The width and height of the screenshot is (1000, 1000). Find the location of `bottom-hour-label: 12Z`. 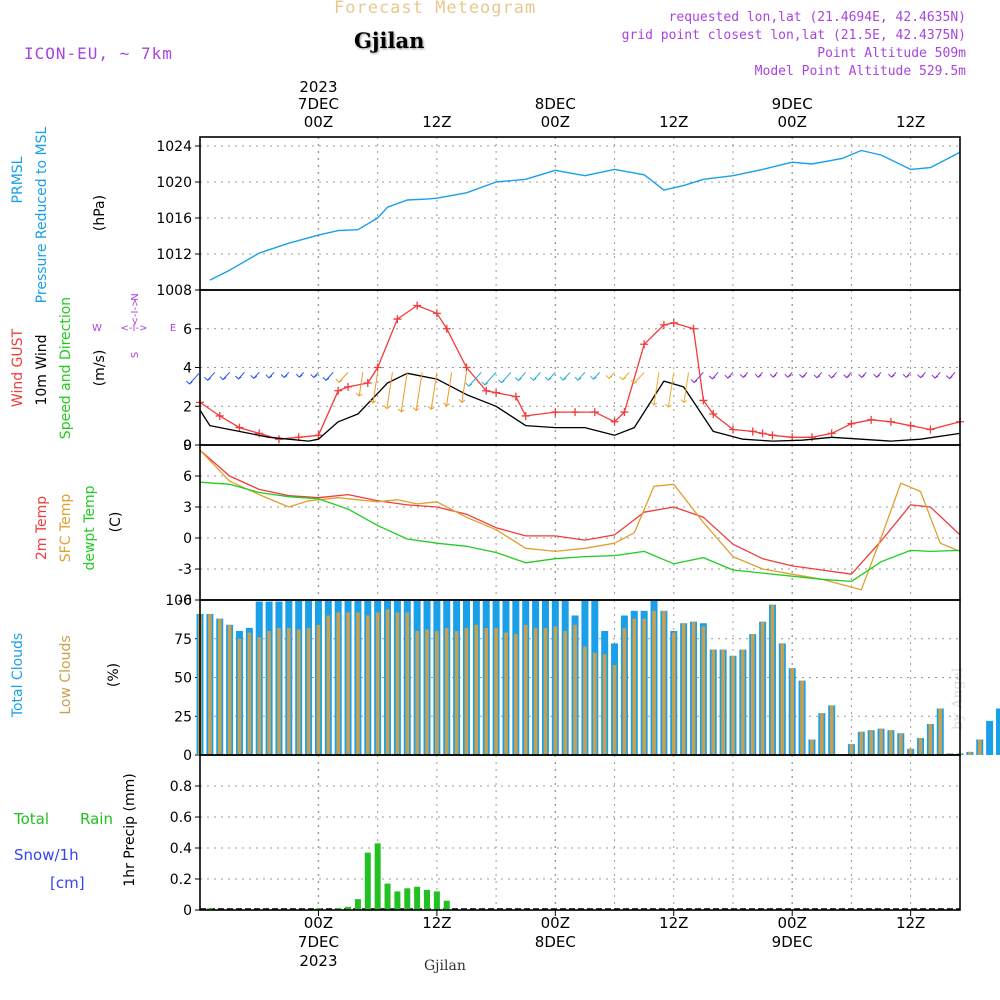

bottom-hour-label: 12Z is located at coordinates (436, 923).